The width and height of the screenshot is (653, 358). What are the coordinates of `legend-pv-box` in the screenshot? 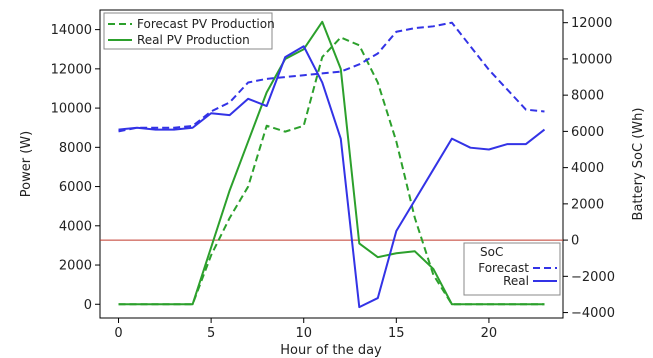 It's located at (188, 31).